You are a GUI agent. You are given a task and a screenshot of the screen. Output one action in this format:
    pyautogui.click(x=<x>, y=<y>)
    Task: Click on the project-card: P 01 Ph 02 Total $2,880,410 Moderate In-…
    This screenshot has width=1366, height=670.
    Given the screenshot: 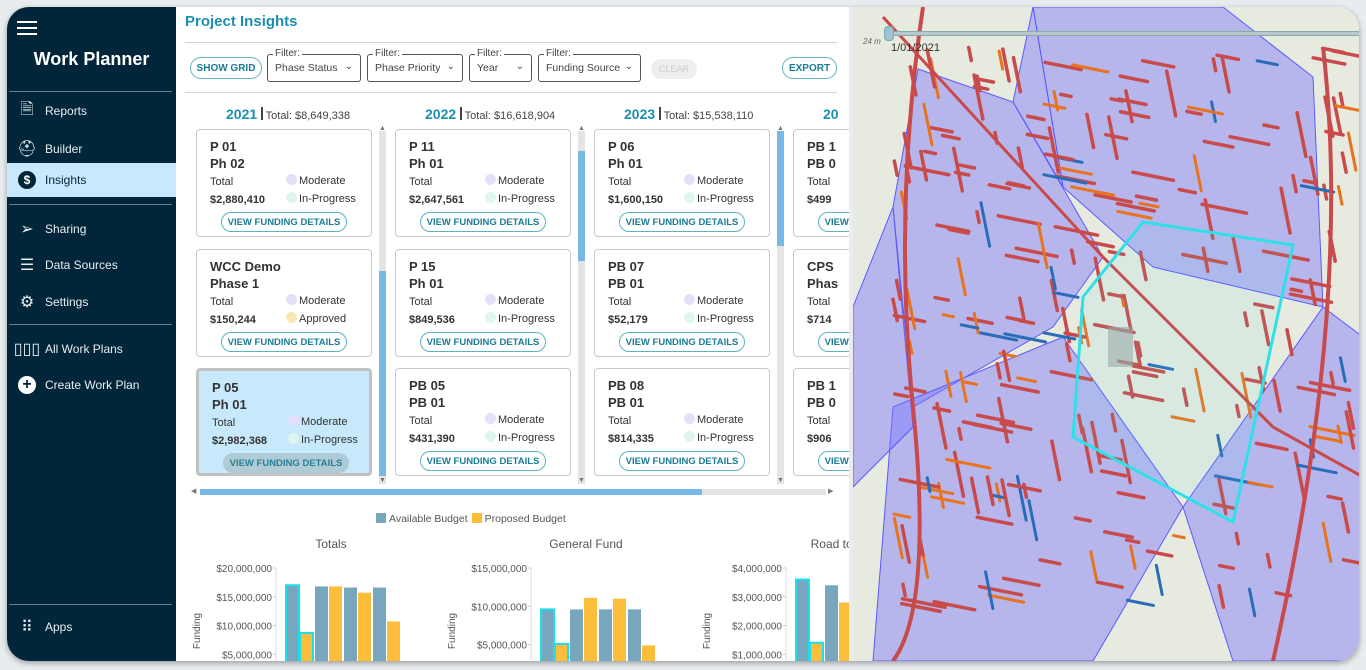 What is the action you would take?
    pyautogui.click(x=284, y=183)
    